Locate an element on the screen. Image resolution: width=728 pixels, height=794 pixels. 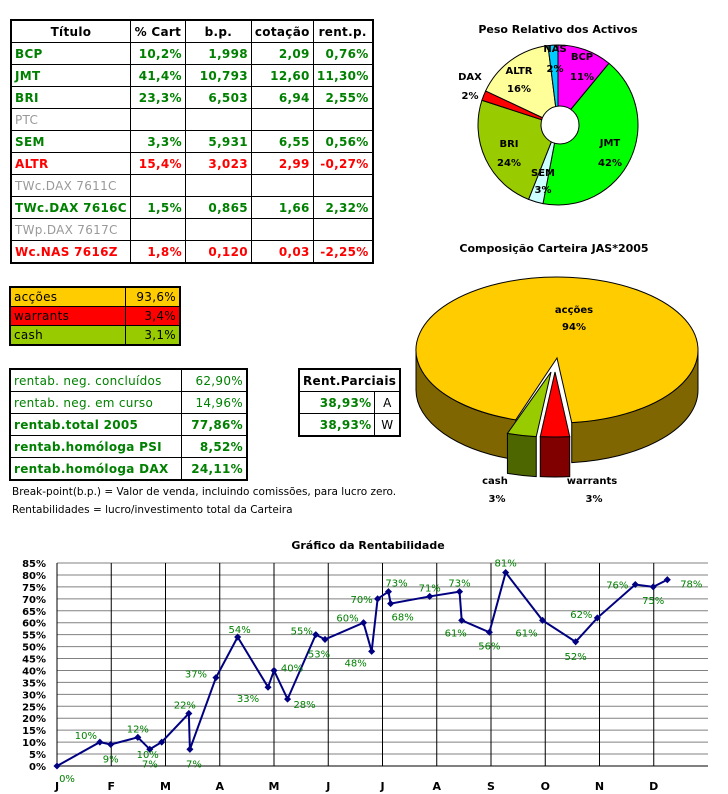
cell-cot is located at coordinates (282, 229).